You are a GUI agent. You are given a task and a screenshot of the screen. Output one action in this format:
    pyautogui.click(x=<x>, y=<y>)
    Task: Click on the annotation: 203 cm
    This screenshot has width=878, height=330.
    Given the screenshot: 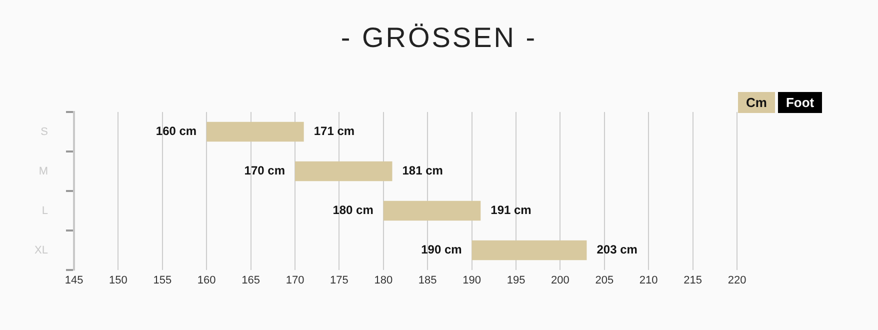 What is the action you would take?
    pyautogui.click(x=617, y=249)
    